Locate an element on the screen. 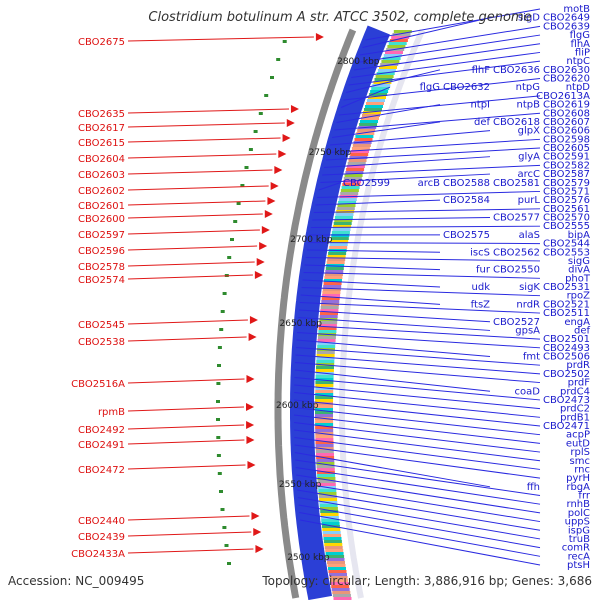  gene-label: motB is located at coordinates (576, 9).